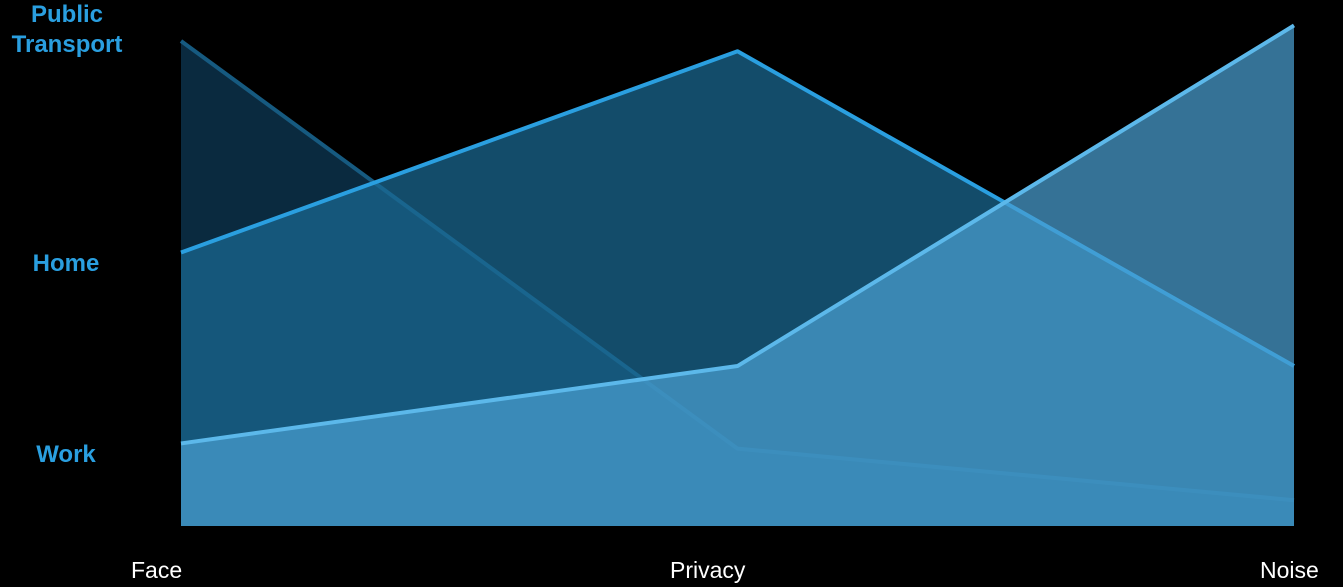 This screenshot has width=1343, height=587. What do you see at coordinates (157, 570) in the screenshot?
I see `x-tick-face: Face` at bounding box center [157, 570].